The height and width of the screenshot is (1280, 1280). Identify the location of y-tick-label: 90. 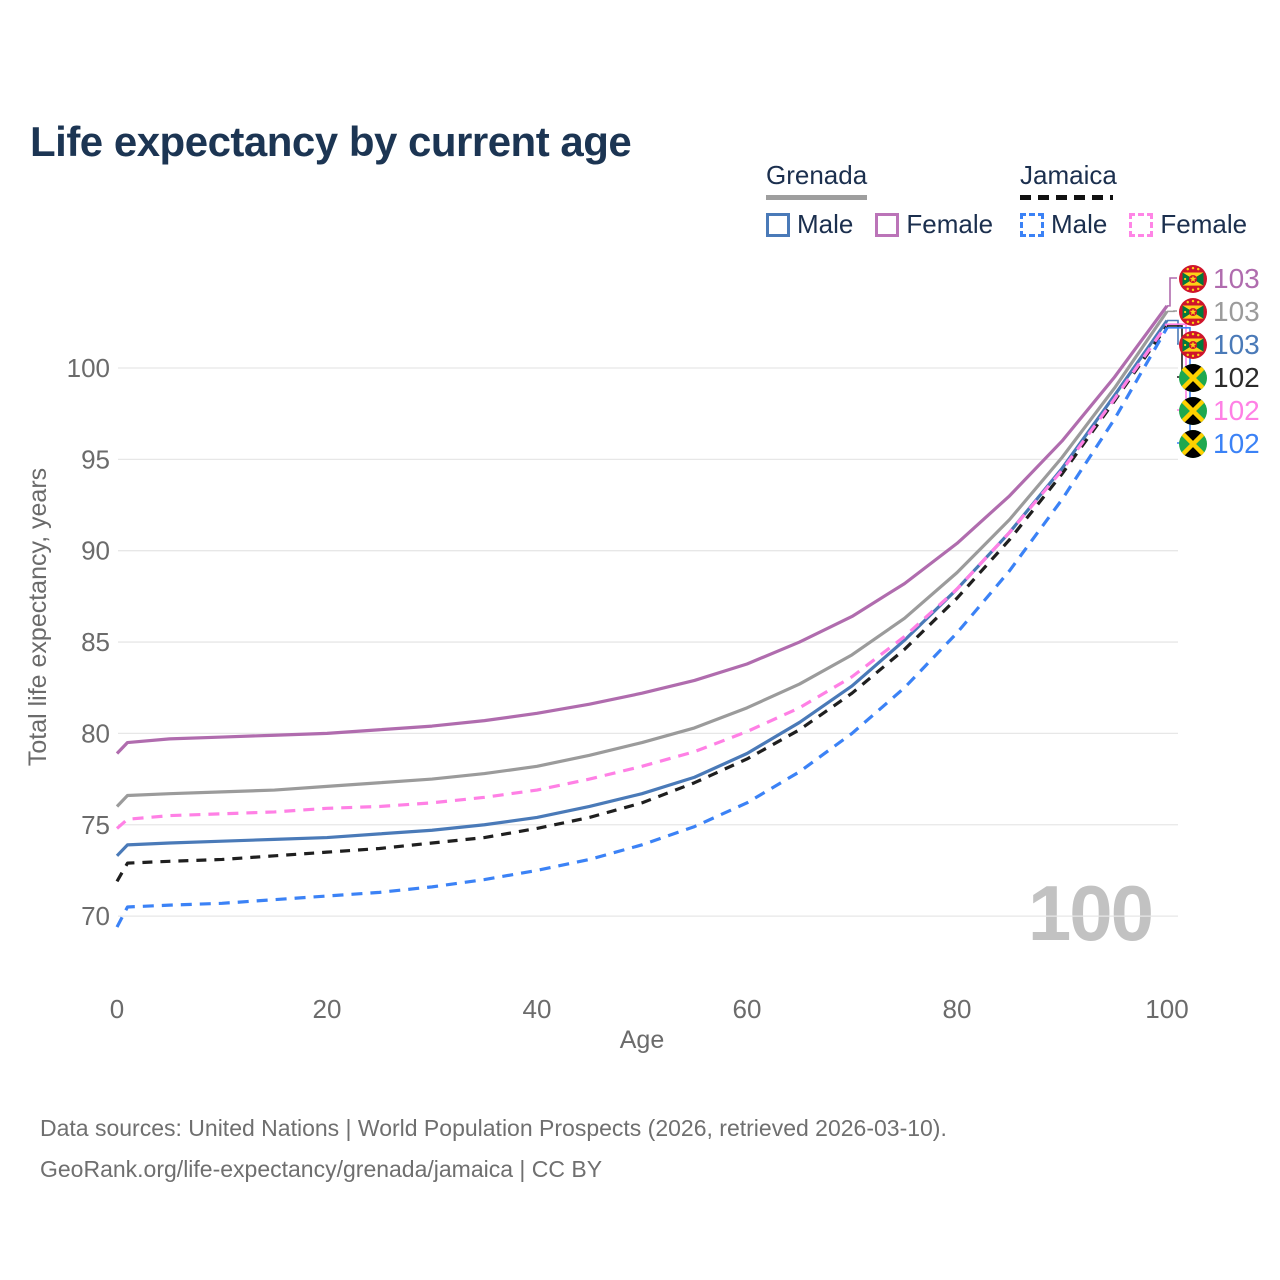
(95, 551).